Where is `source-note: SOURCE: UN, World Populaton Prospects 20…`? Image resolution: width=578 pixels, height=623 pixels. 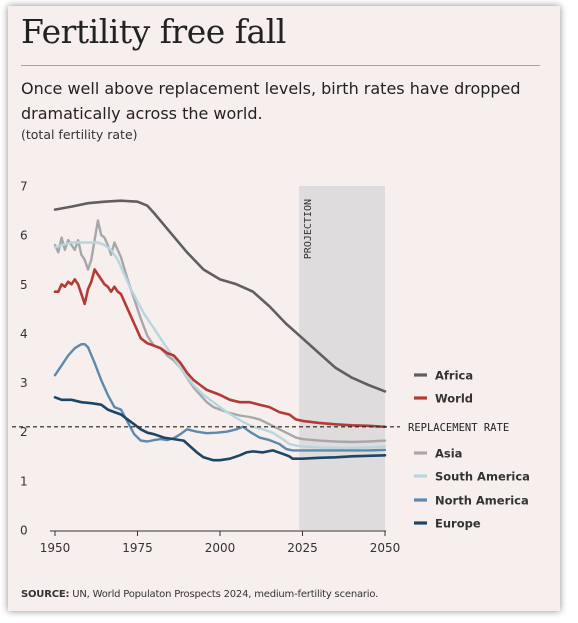
source-note: SOURCE: UN, World Populaton Prospects 20… is located at coordinates (199, 594).